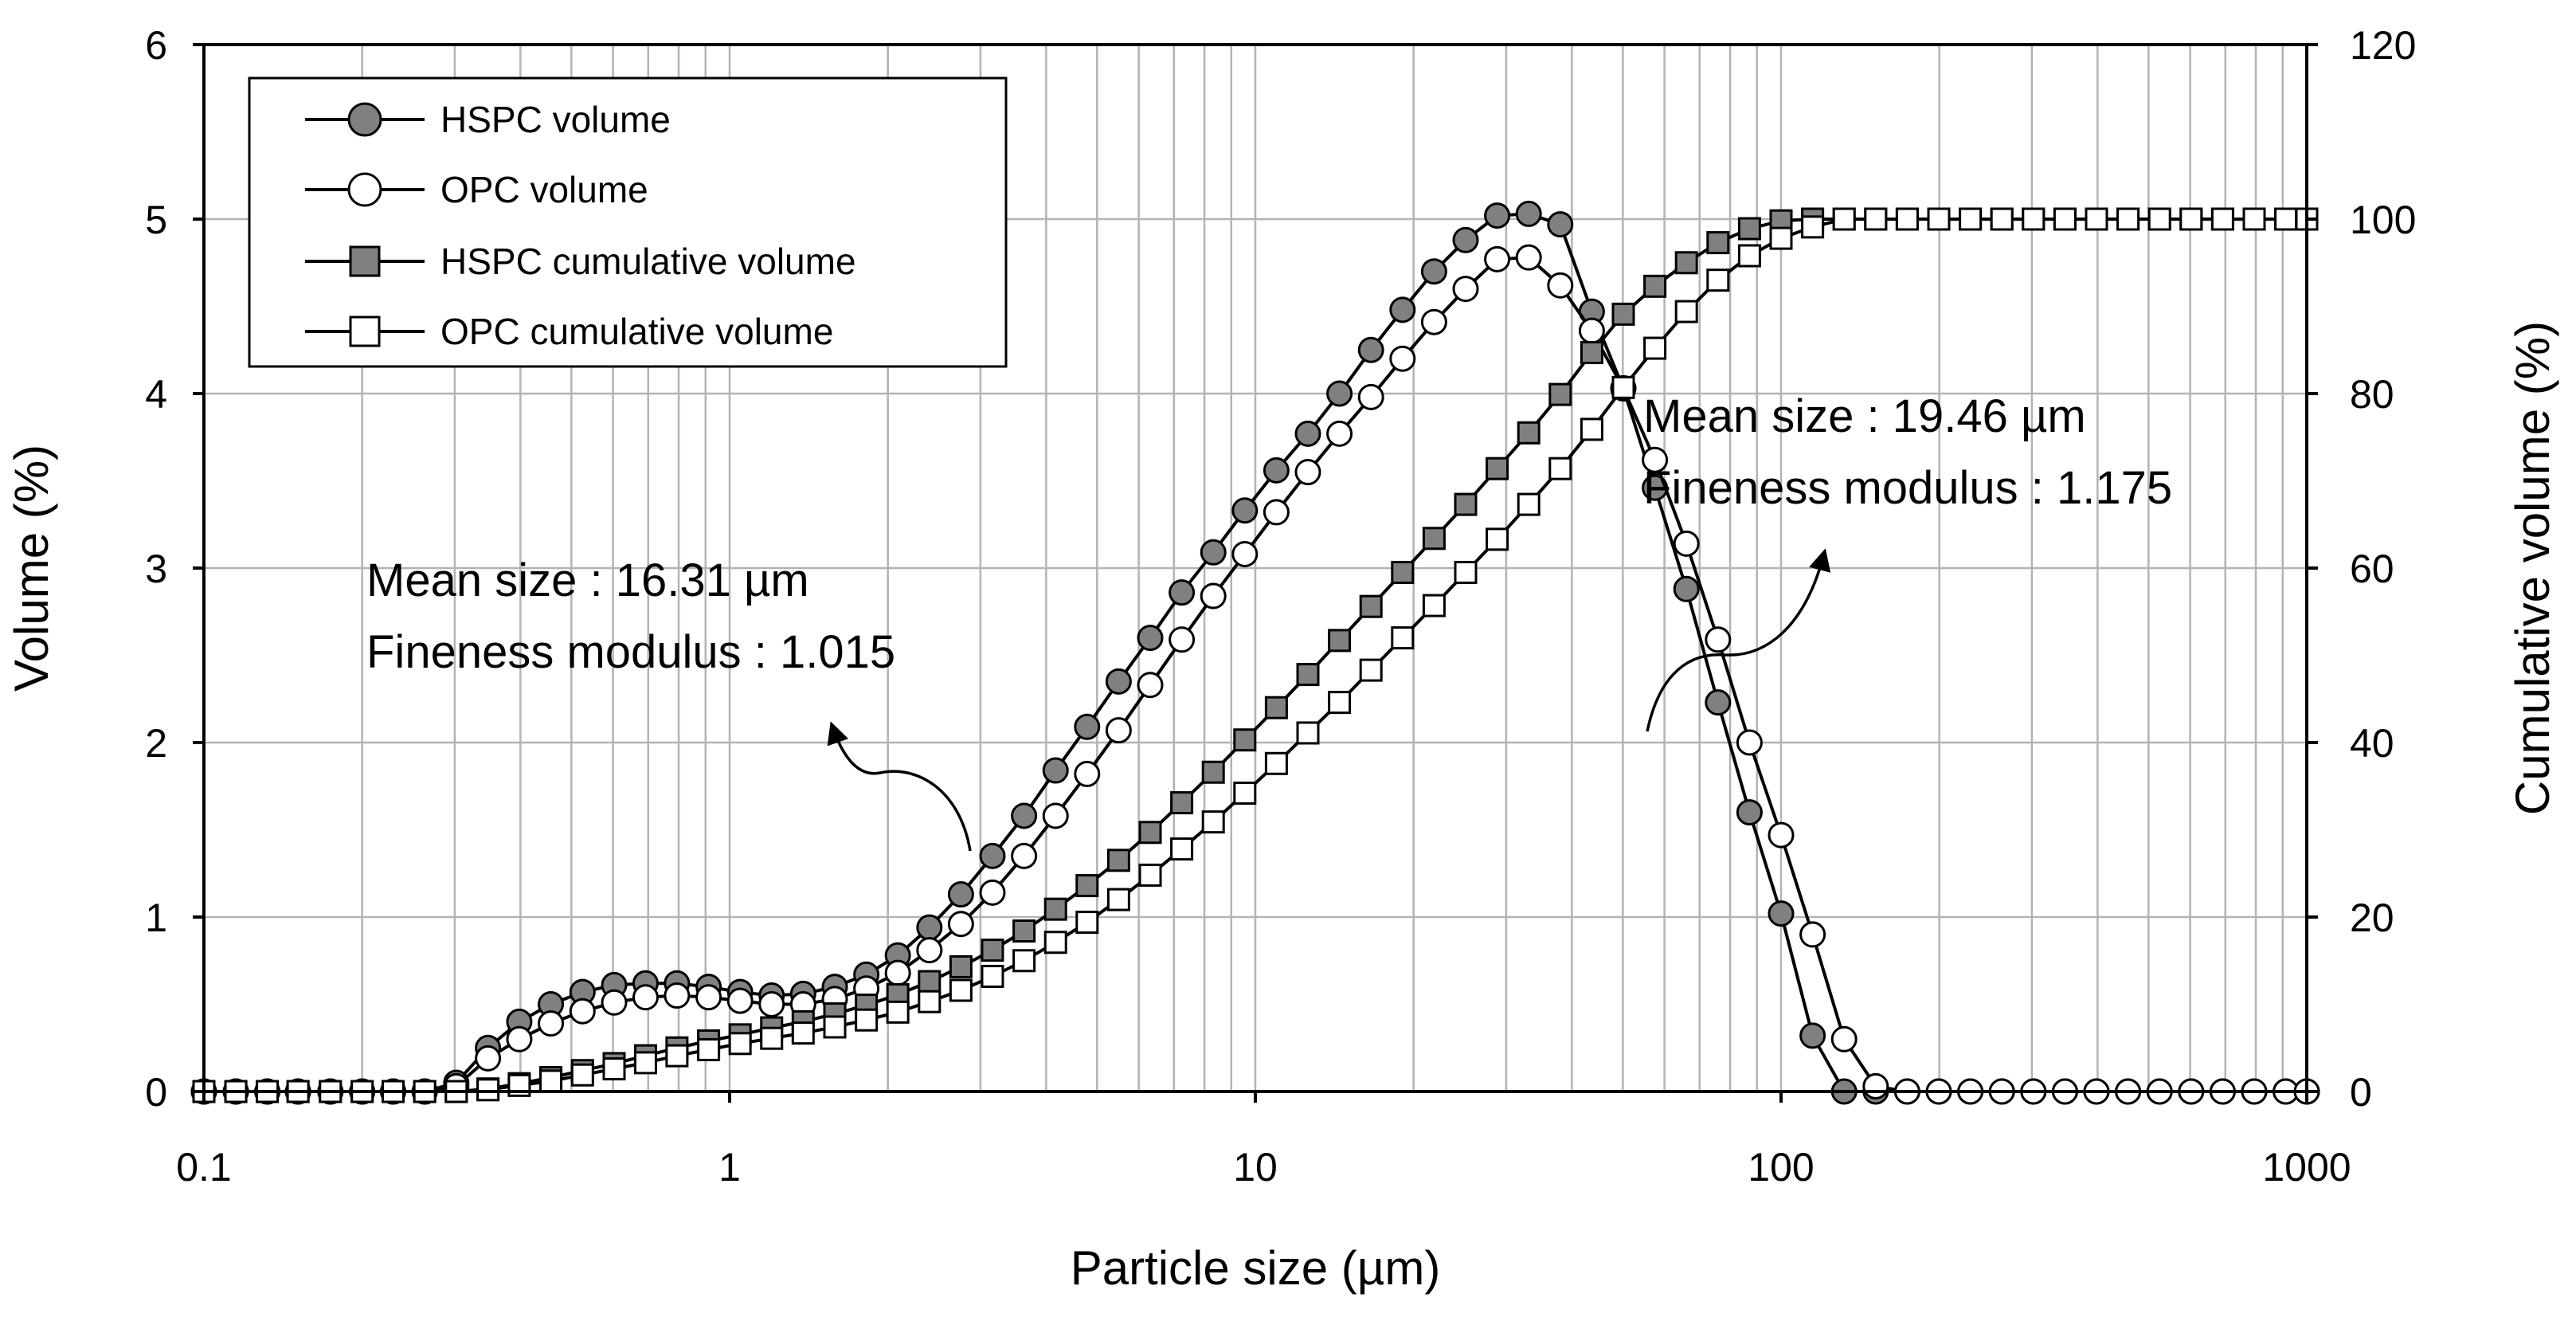 Image resolution: width=2576 pixels, height=1317 pixels. Describe the element at coordinates (2383, 45) in the screenshot. I see `y2-tick-label: 120` at that location.